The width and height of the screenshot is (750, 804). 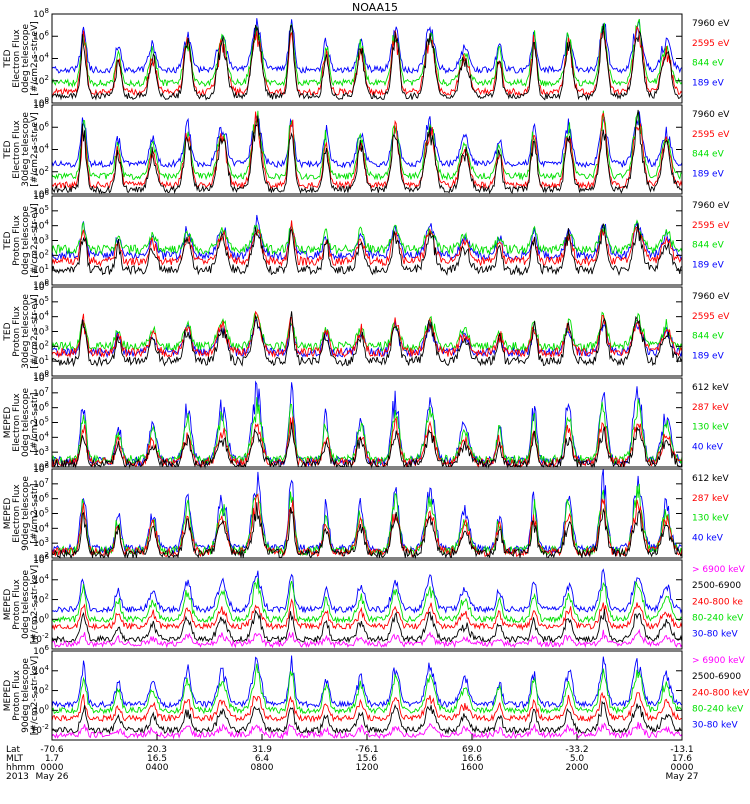 What do you see at coordinates (262, 759) in the screenshot?
I see `x-tick-label-mlt: 6.4` at bounding box center [262, 759].